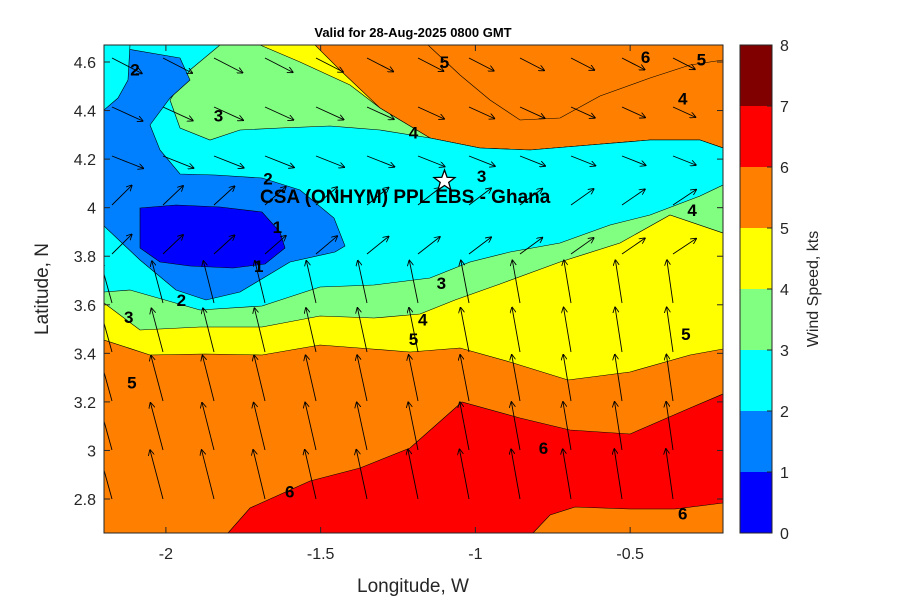 This screenshot has width=900, height=600. Describe the element at coordinates (85, 354) in the screenshot. I see `y-tick-label: 3.4` at that location.